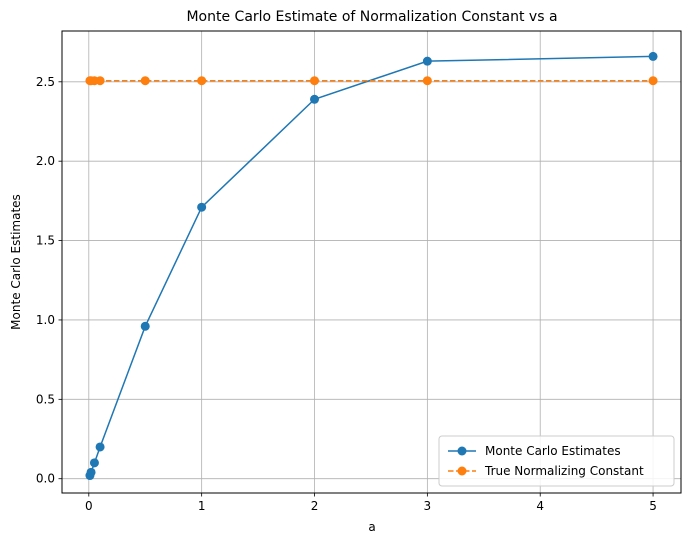  What do you see at coordinates (45, 320) in the screenshot?
I see `y-tick-label: 1.0` at bounding box center [45, 320].